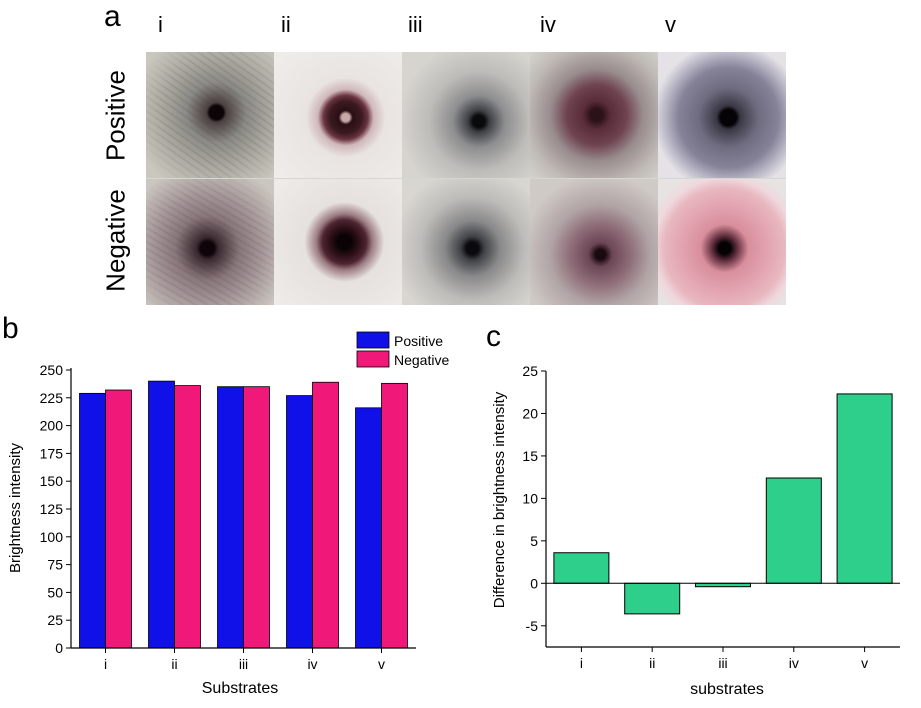 Image resolution: width=921 pixels, height=708 pixels. Describe the element at coordinates (112, 16) in the screenshot. I see `panel-a-letter: a` at that location.